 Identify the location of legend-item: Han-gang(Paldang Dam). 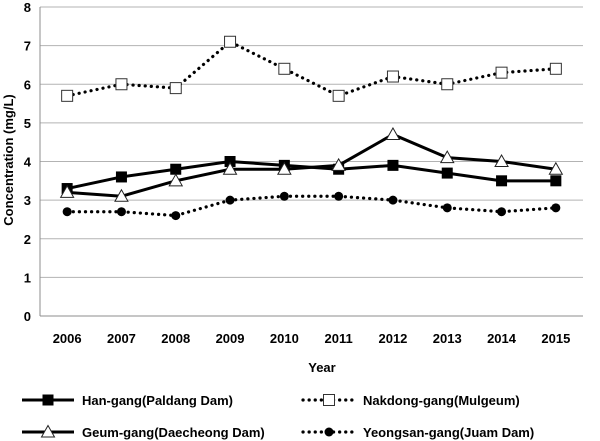
(127, 400).